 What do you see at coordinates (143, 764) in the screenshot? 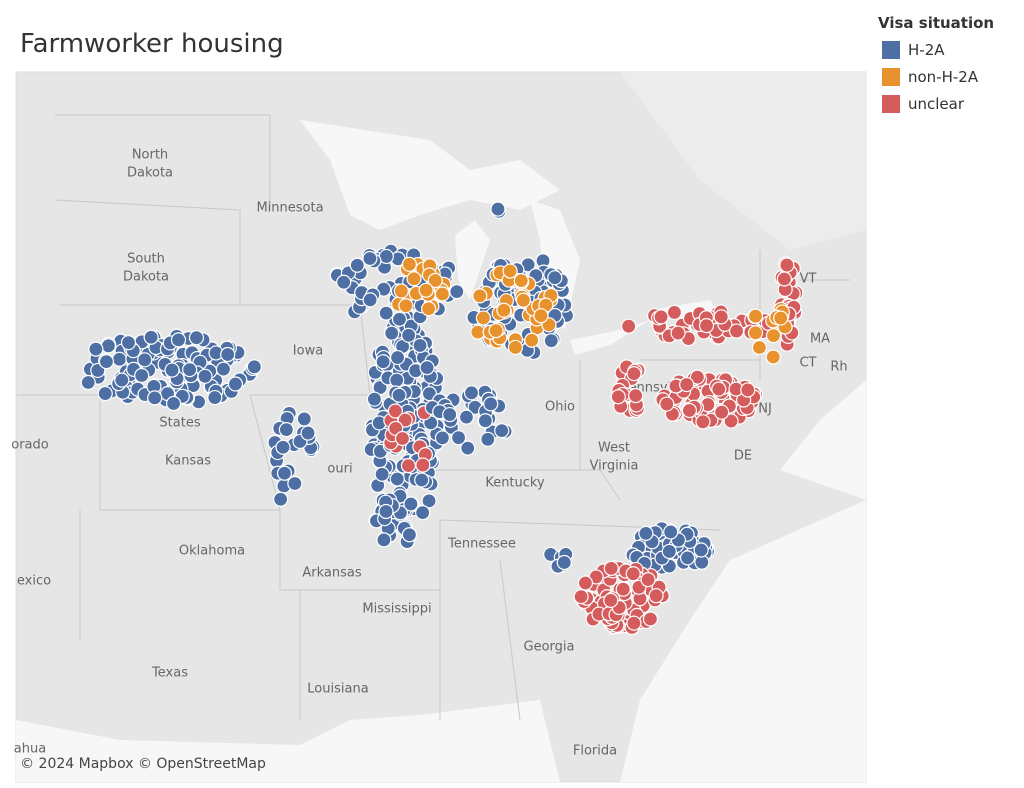
I see `attribution: © 2024 Mapbox © OpenStreetMap` at bounding box center [143, 764].